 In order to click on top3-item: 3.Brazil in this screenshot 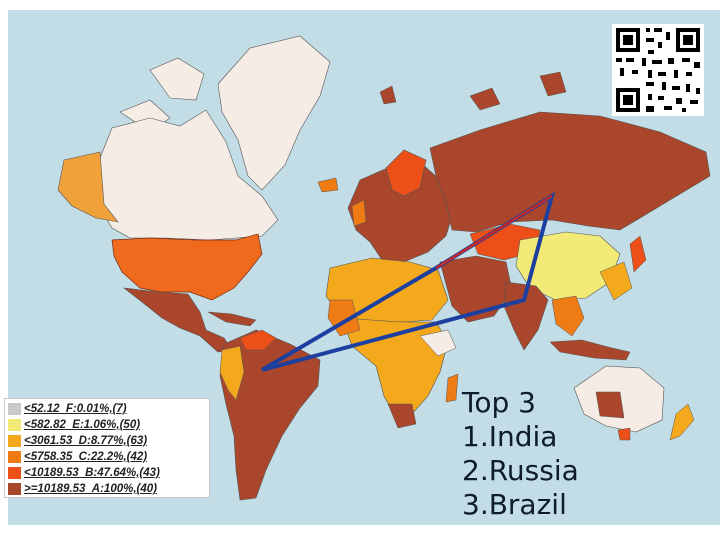, I will do `click(514, 504)`.